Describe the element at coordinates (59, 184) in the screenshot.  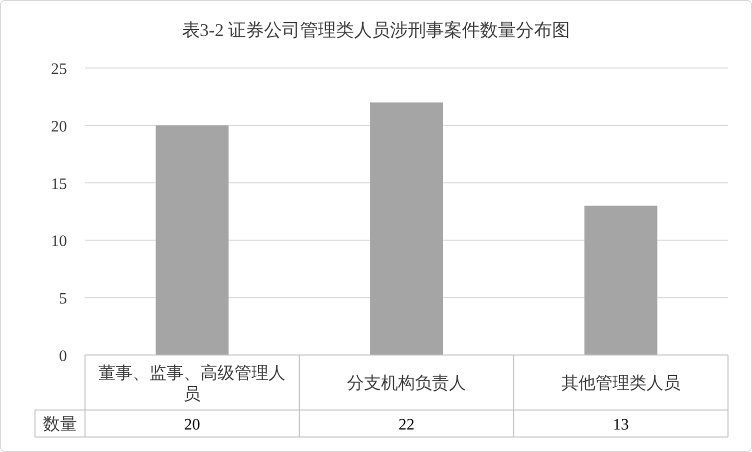
I see `y-tick-label: 15` at that location.